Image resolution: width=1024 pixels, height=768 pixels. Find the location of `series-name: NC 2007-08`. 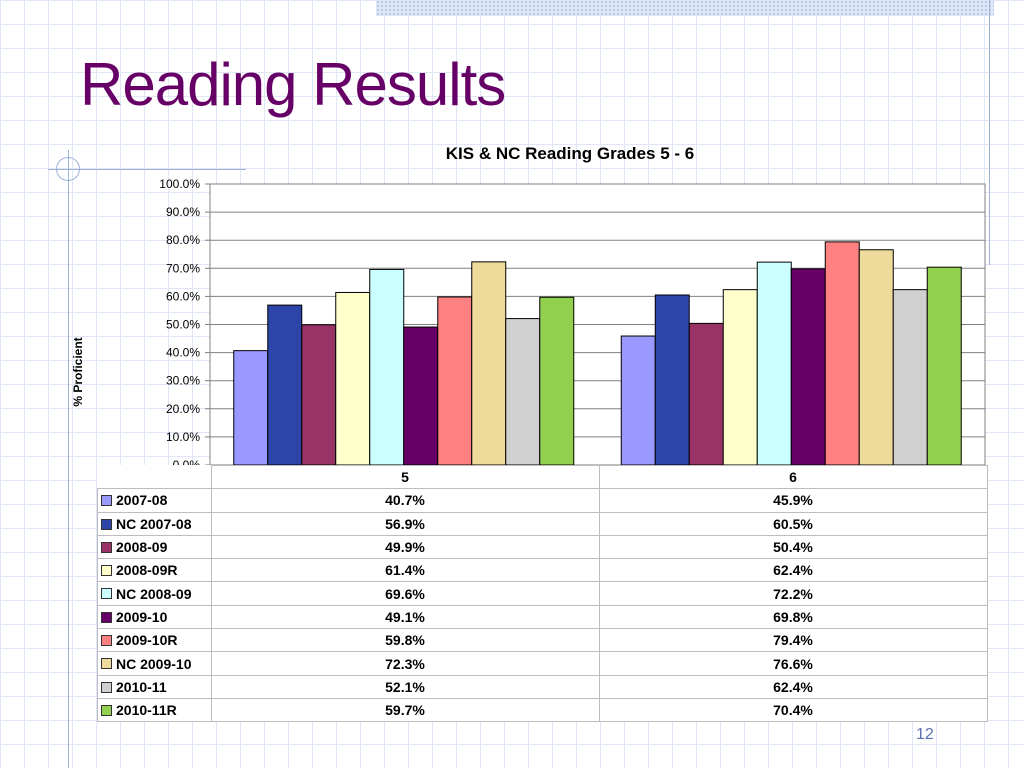

series-name: NC 2007-08 is located at coordinates (154, 523).